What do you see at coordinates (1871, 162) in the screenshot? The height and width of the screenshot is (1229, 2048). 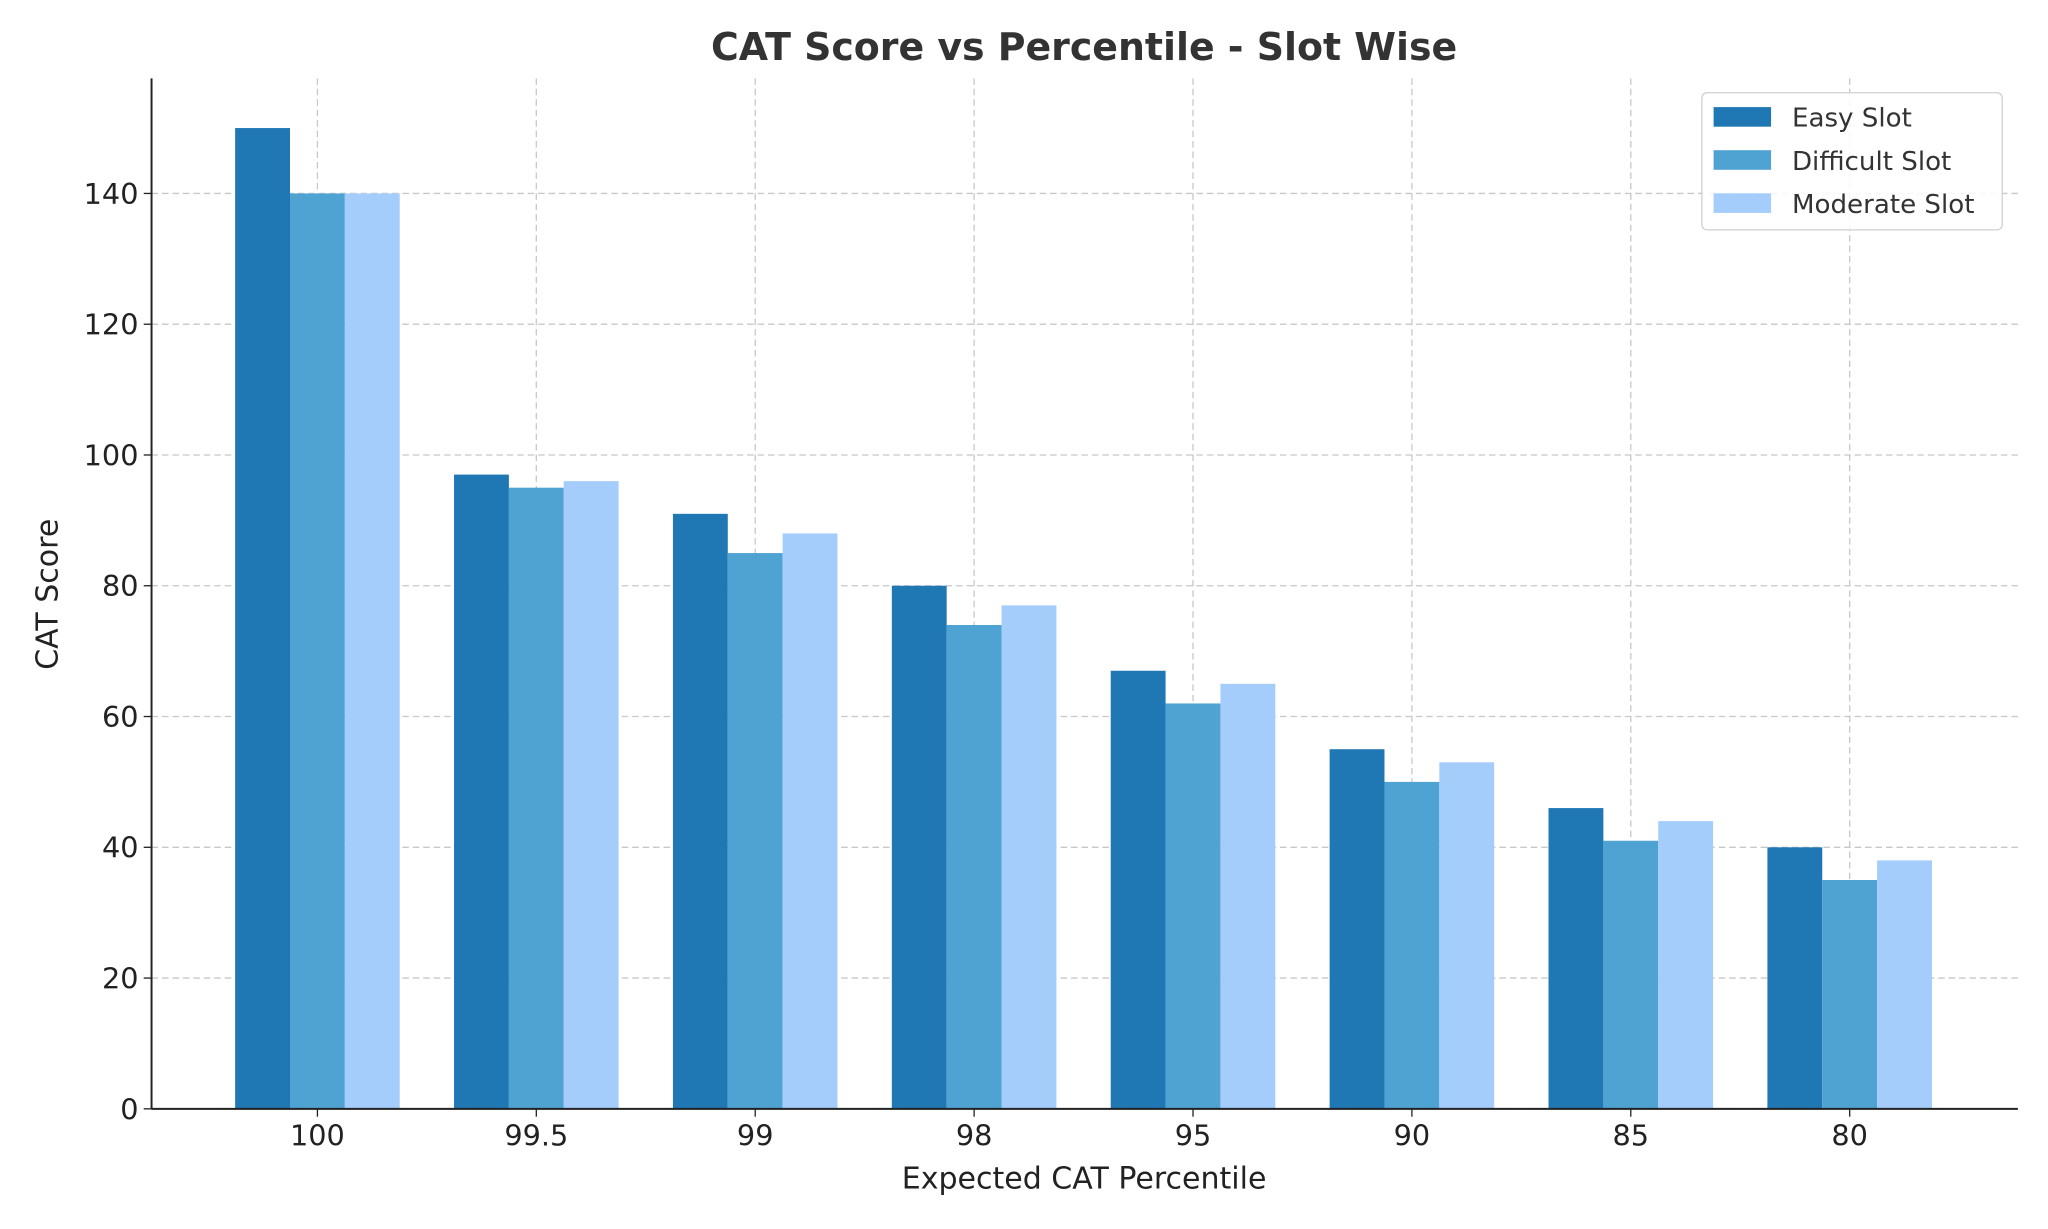 I see `legend-label: Difficult Slot` at bounding box center [1871, 162].